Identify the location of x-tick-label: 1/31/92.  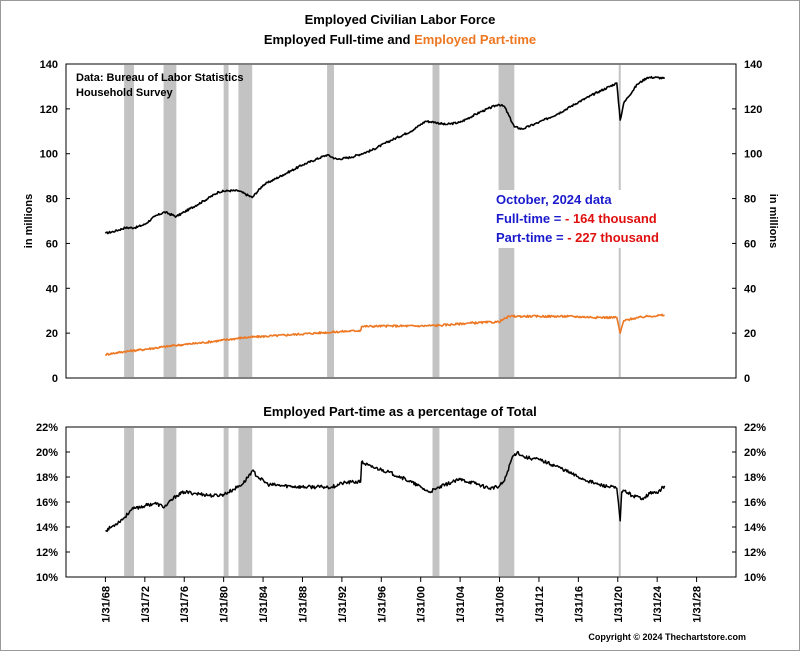
(343, 604).